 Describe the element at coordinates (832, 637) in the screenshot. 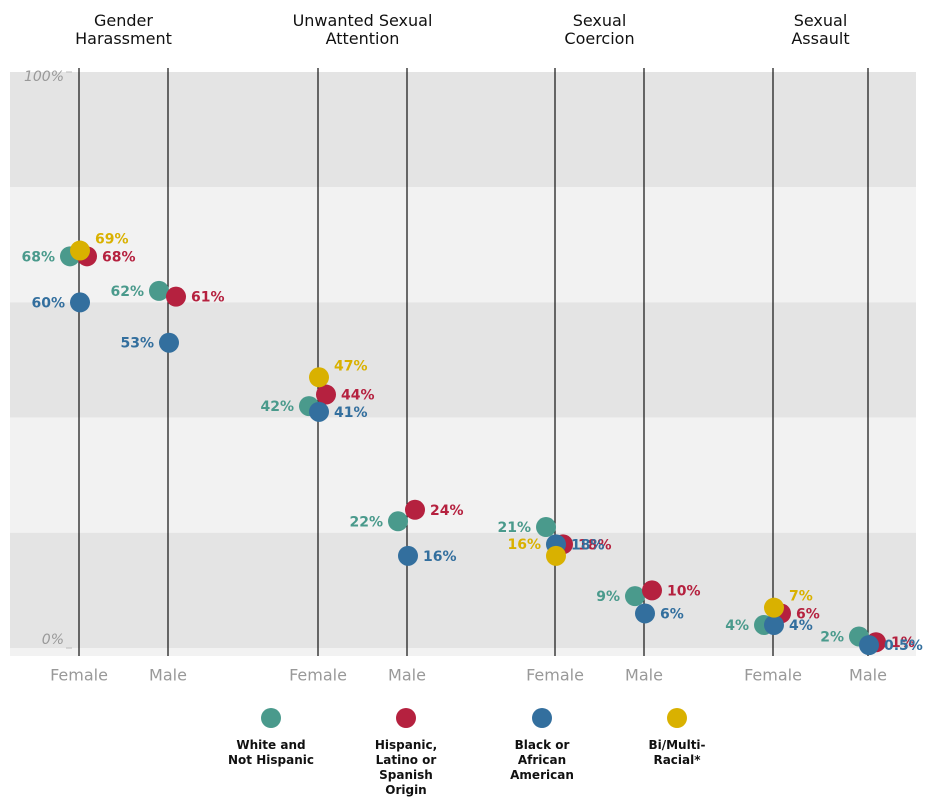

I see `data-label: 2%` at that location.